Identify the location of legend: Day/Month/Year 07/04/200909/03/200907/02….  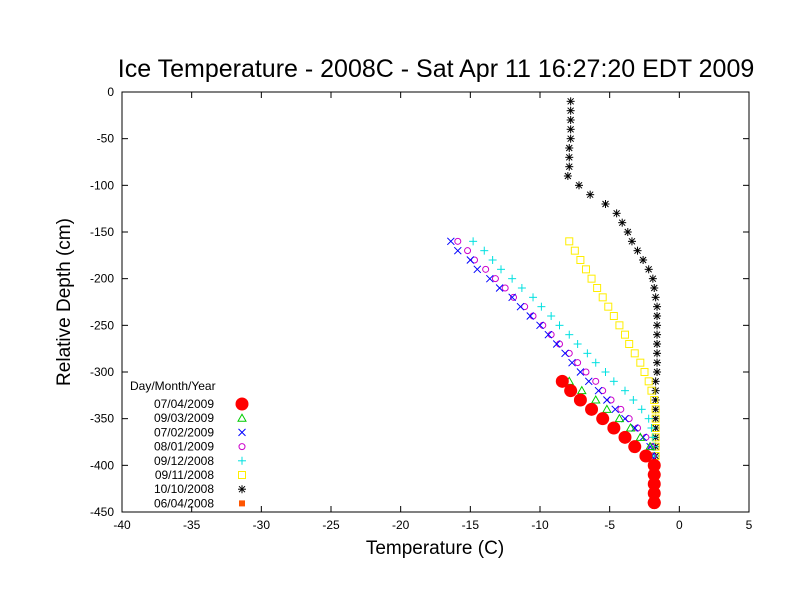
(189, 444).